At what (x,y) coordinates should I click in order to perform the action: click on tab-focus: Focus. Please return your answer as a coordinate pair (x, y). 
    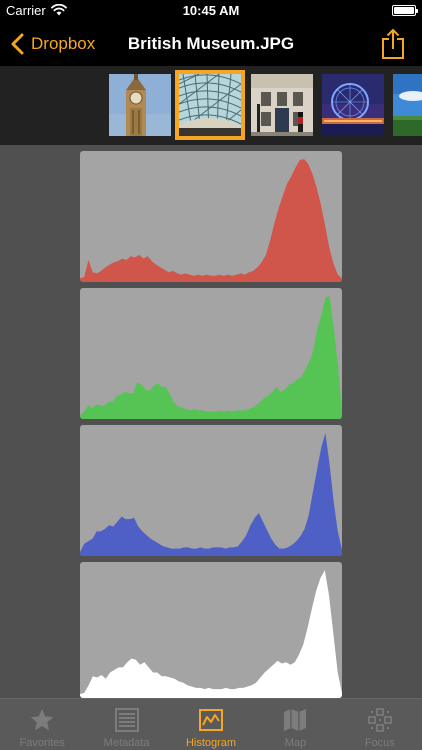
    Looking at the image, I should click on (380, 724).